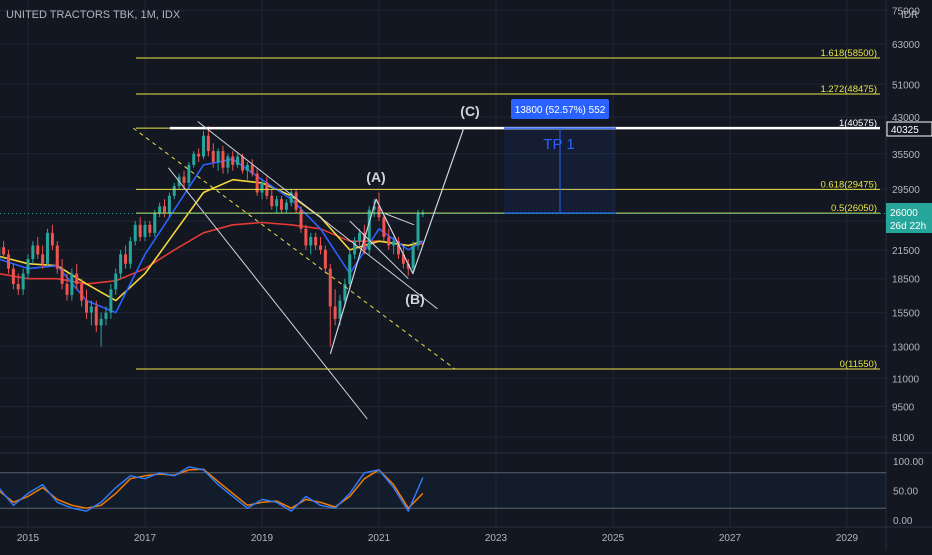  I want to click on symbol-header: UNITED TRACTORS TBK, 1M, IDX, so click(93, 15).